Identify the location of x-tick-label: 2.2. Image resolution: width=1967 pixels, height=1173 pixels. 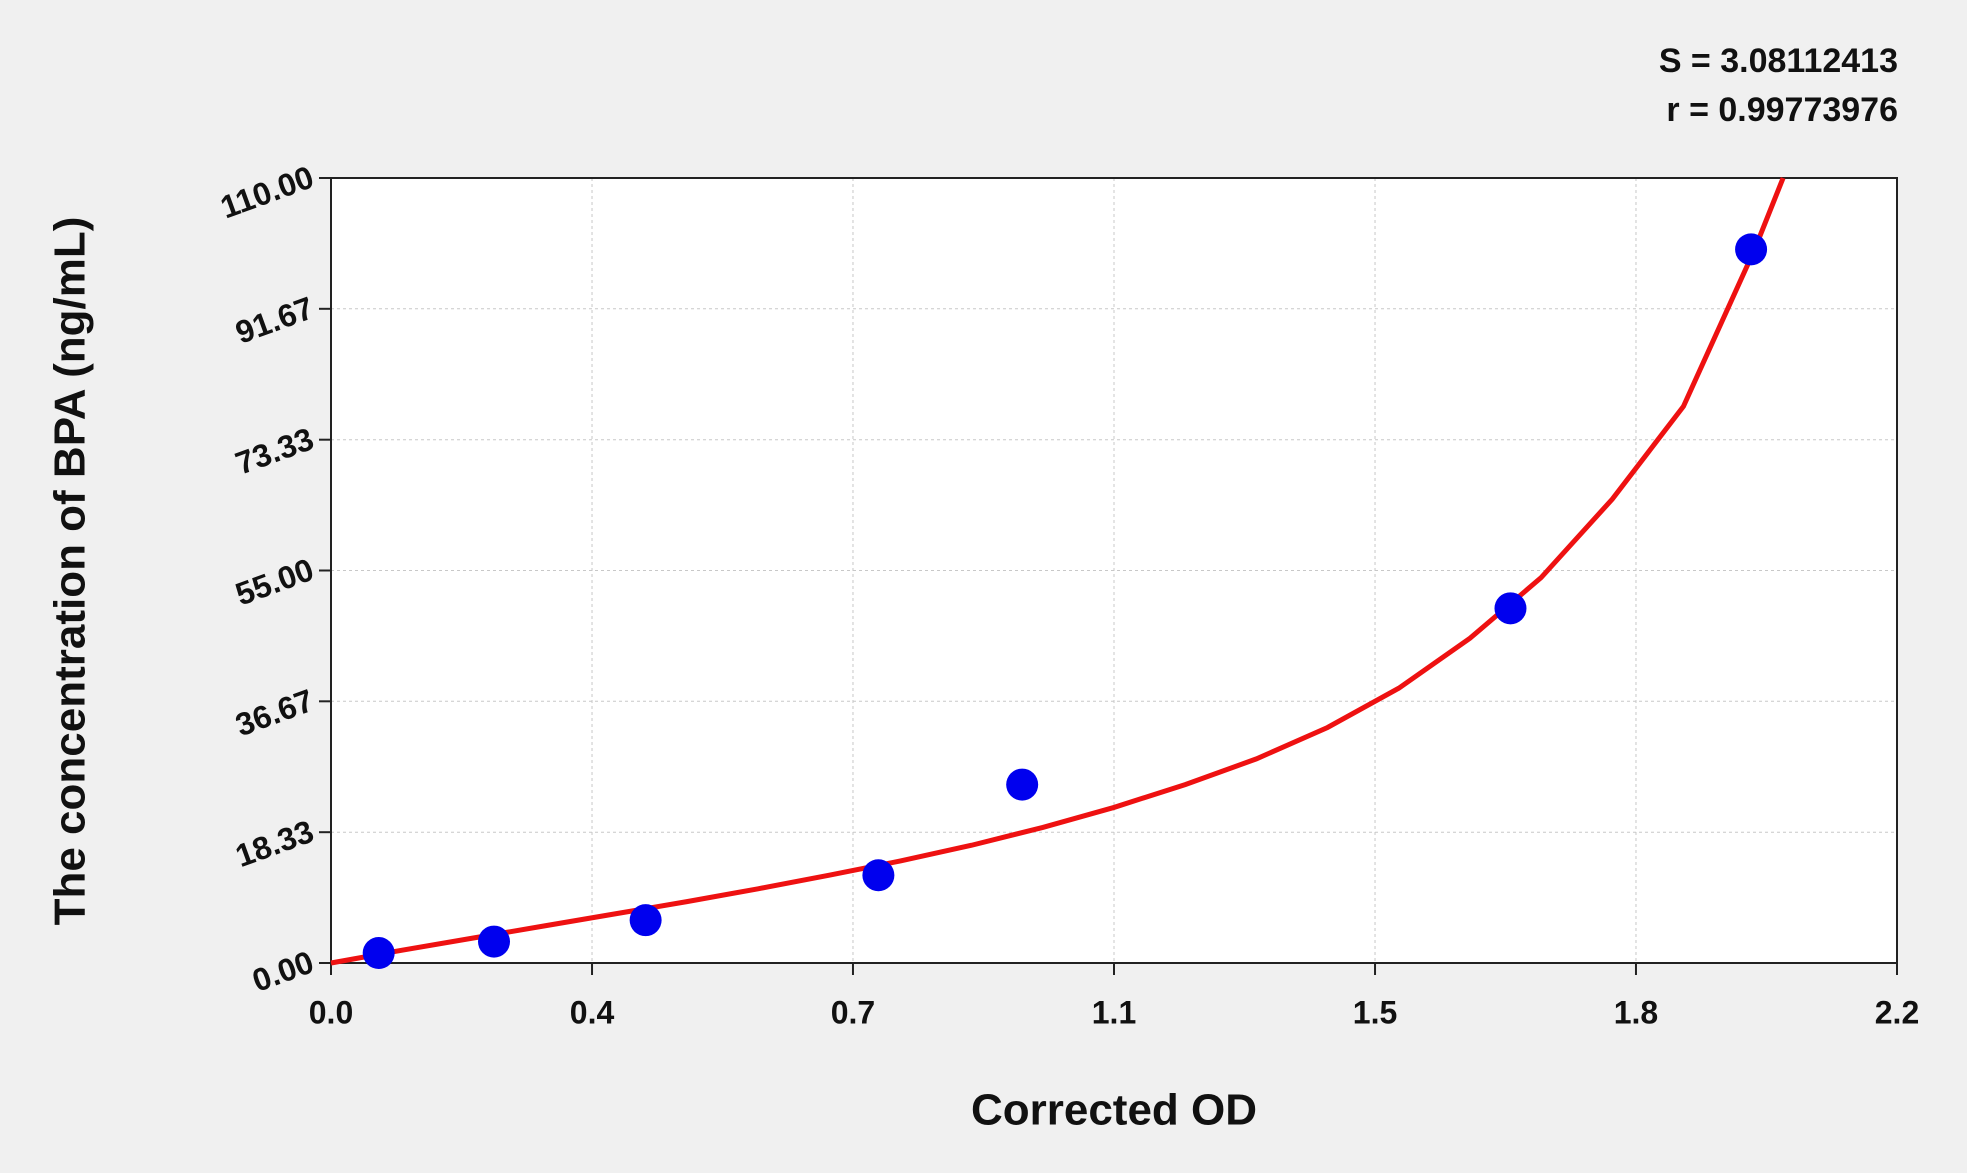
(1897, 1012).